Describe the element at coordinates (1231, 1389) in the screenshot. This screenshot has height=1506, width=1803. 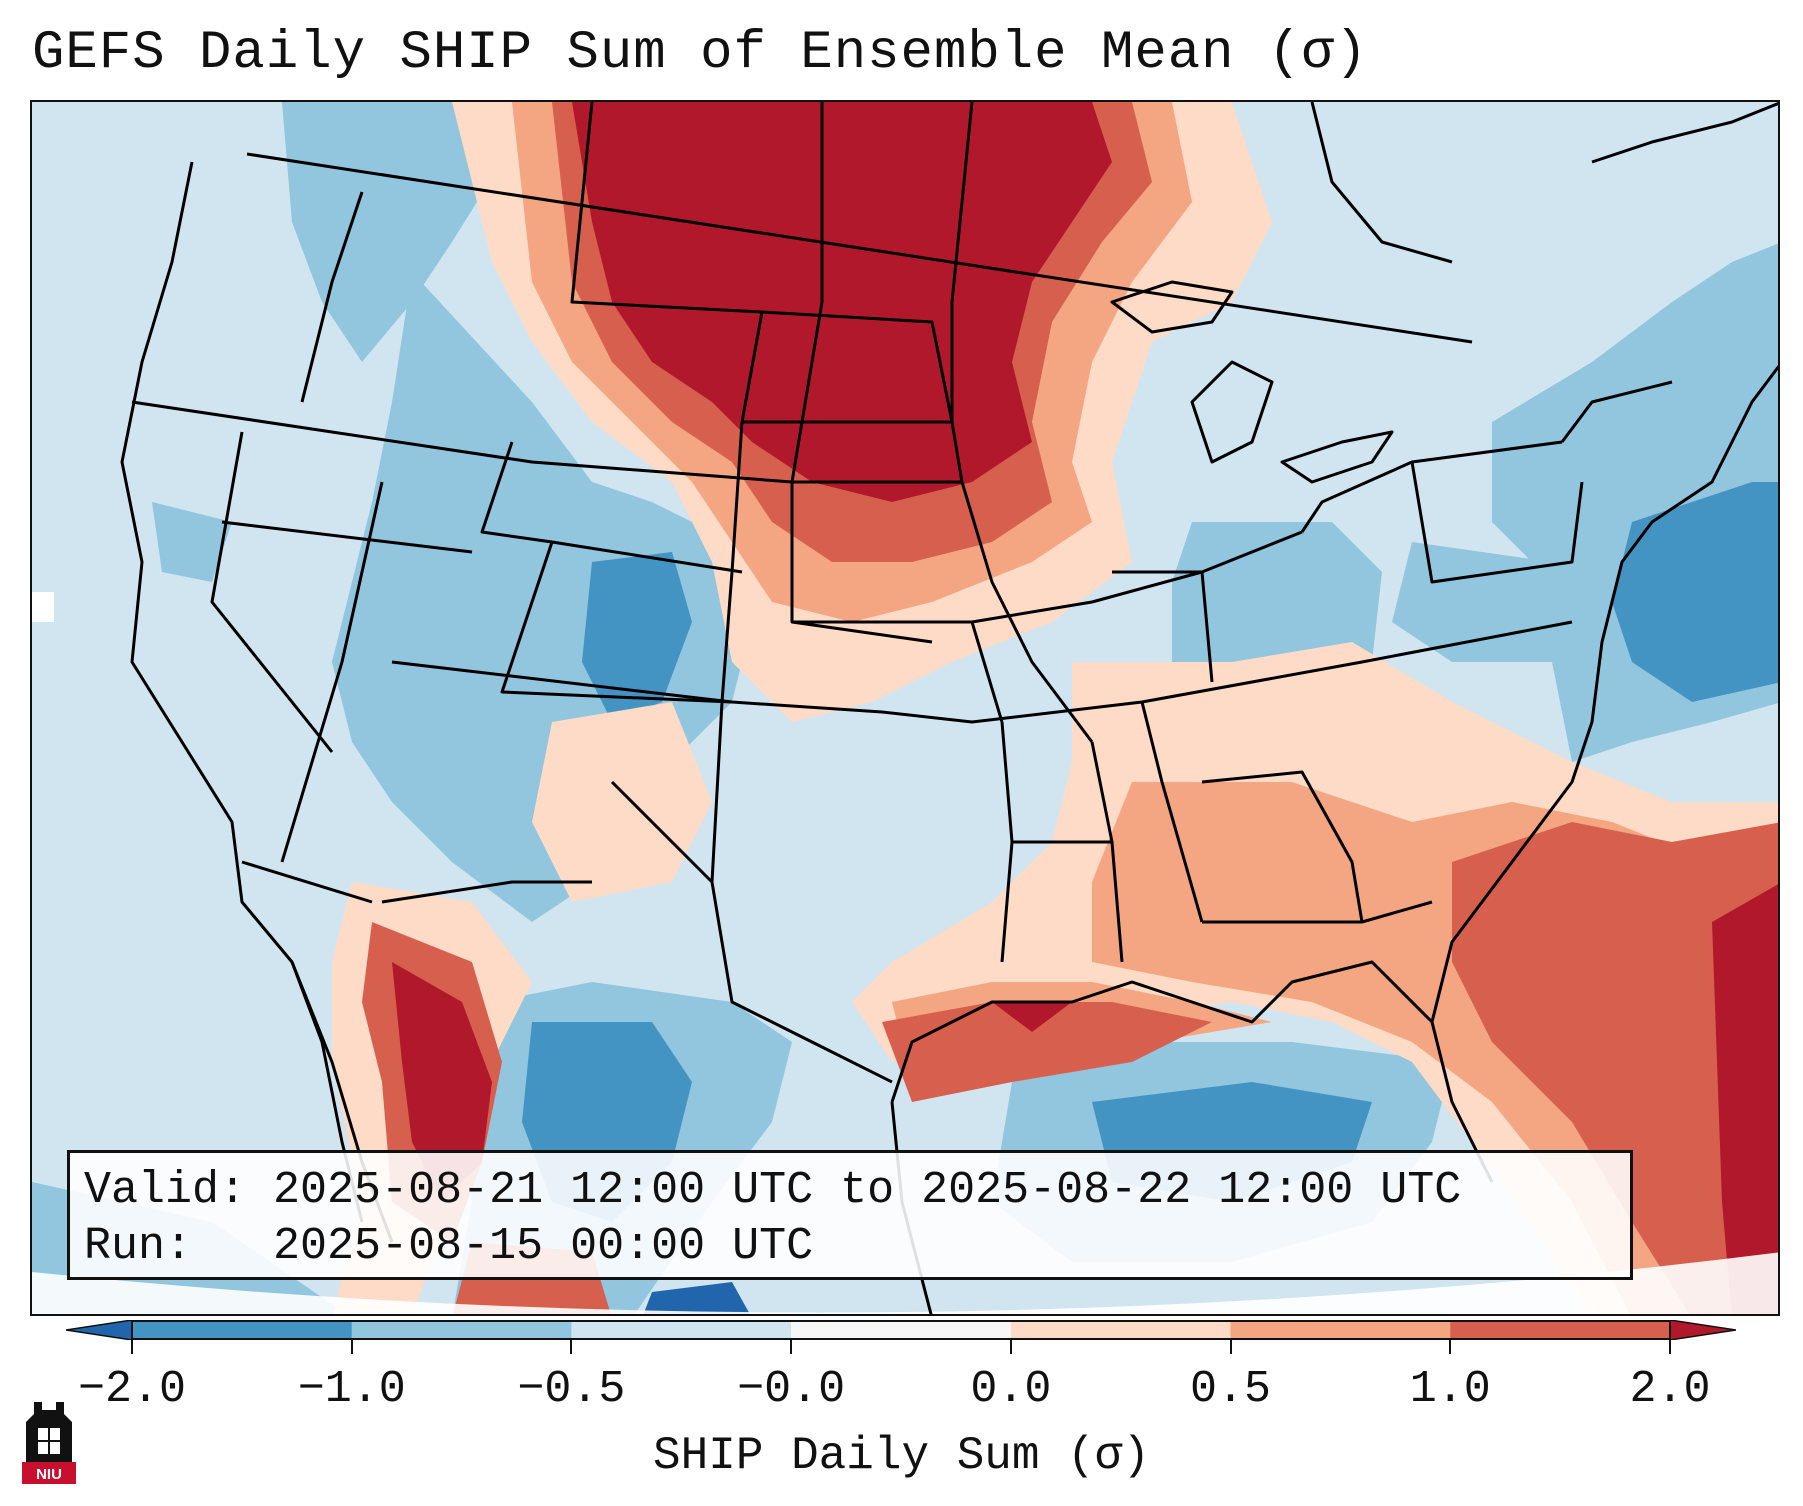
I see `colorbar-tick-label: 0.5` at that location.